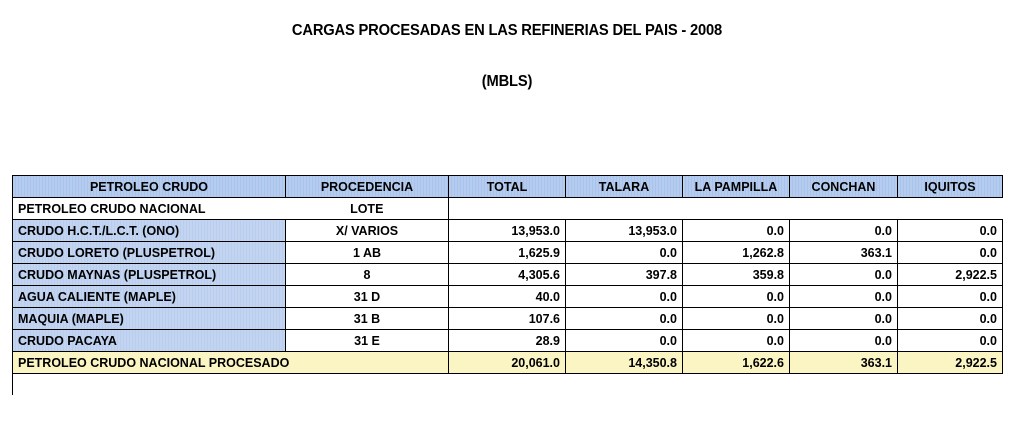 Image resolution: width=1014 pixels, height=425 pixels. I want to click on total-cell: 40.0, so click(507, 296).